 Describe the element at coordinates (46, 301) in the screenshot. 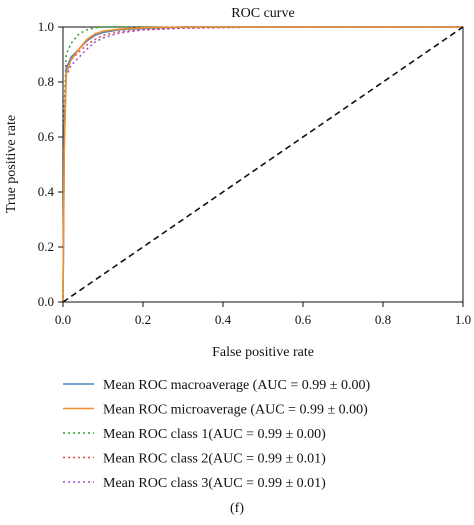

I see `y-tick-label: 0.0` at that location.